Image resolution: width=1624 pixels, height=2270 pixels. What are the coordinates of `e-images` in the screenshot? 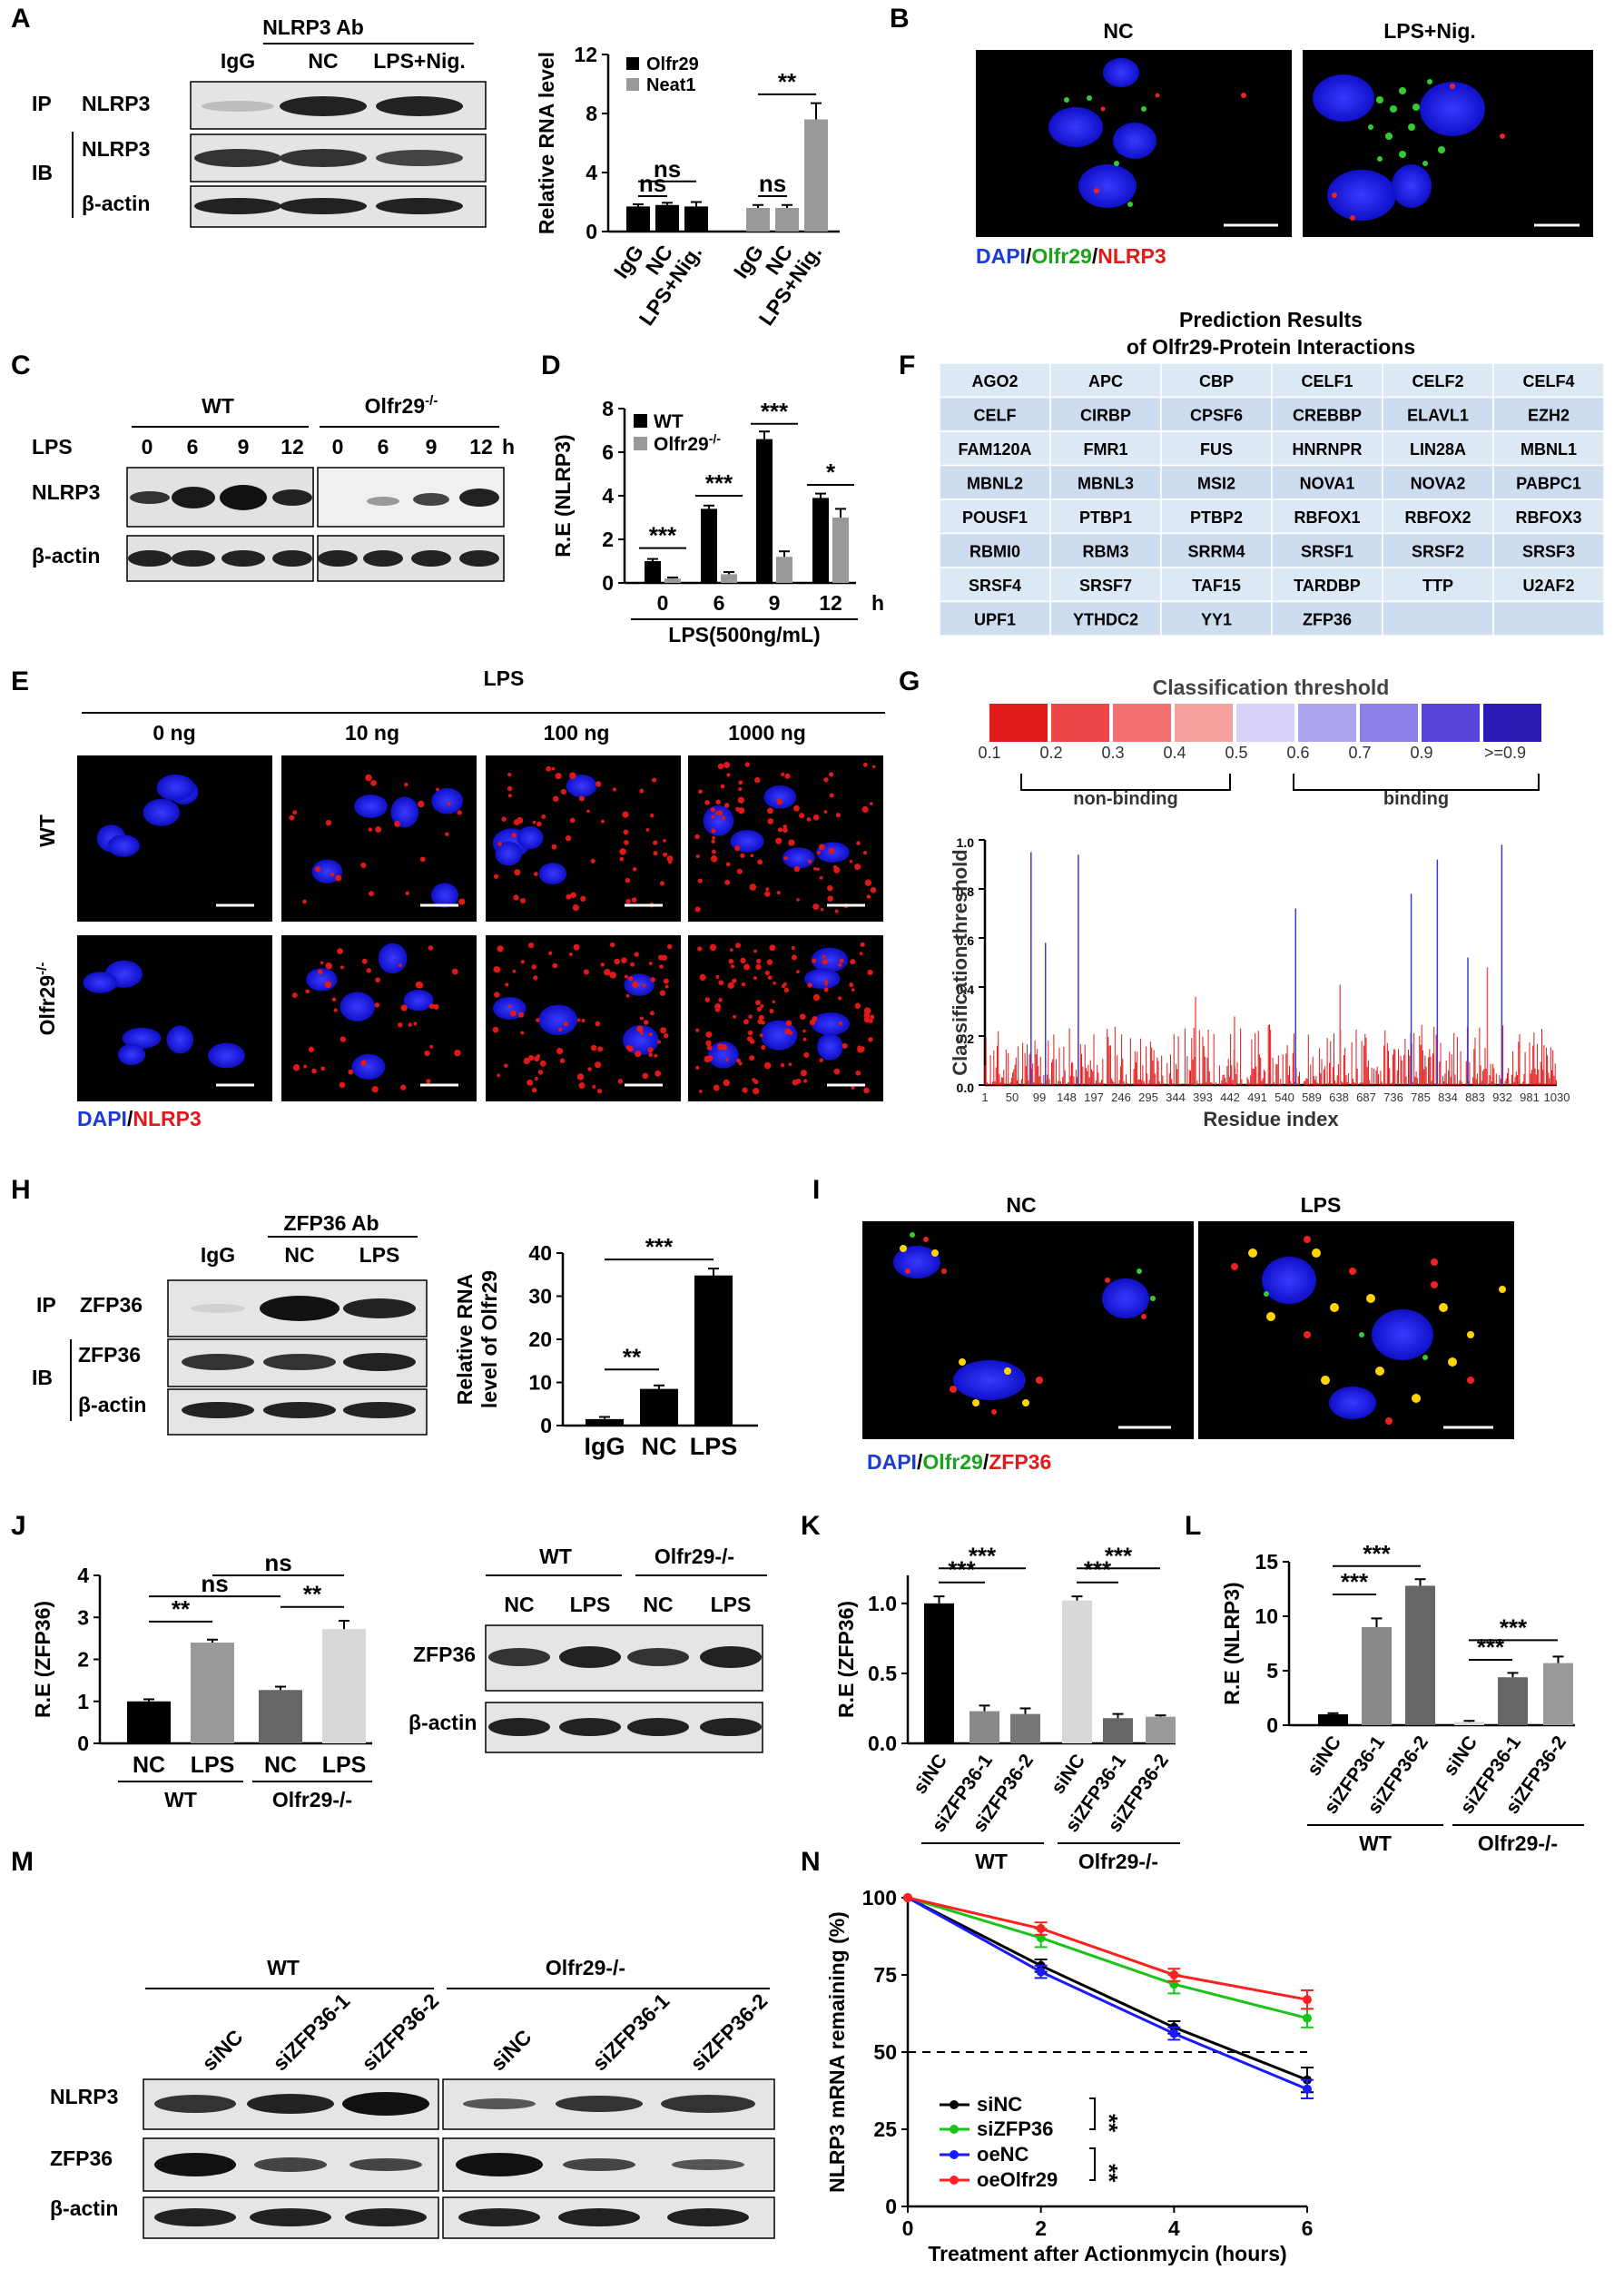 It's located at (480, 928).